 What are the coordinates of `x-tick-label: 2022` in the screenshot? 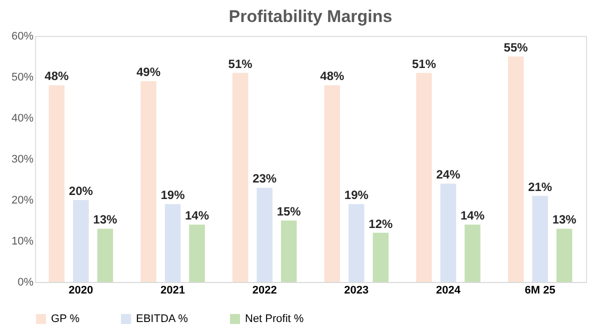 It's located at (264, 290).